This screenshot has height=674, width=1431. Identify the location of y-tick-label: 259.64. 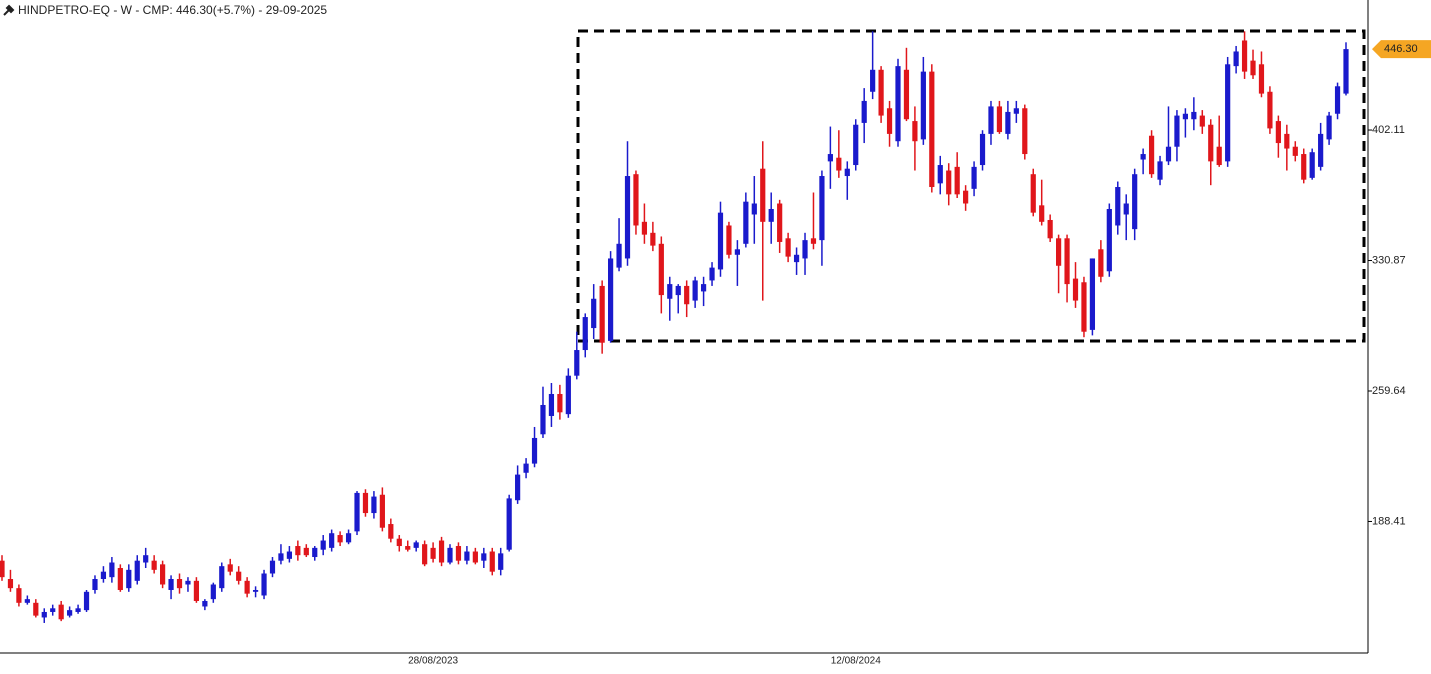
(1389, 391).